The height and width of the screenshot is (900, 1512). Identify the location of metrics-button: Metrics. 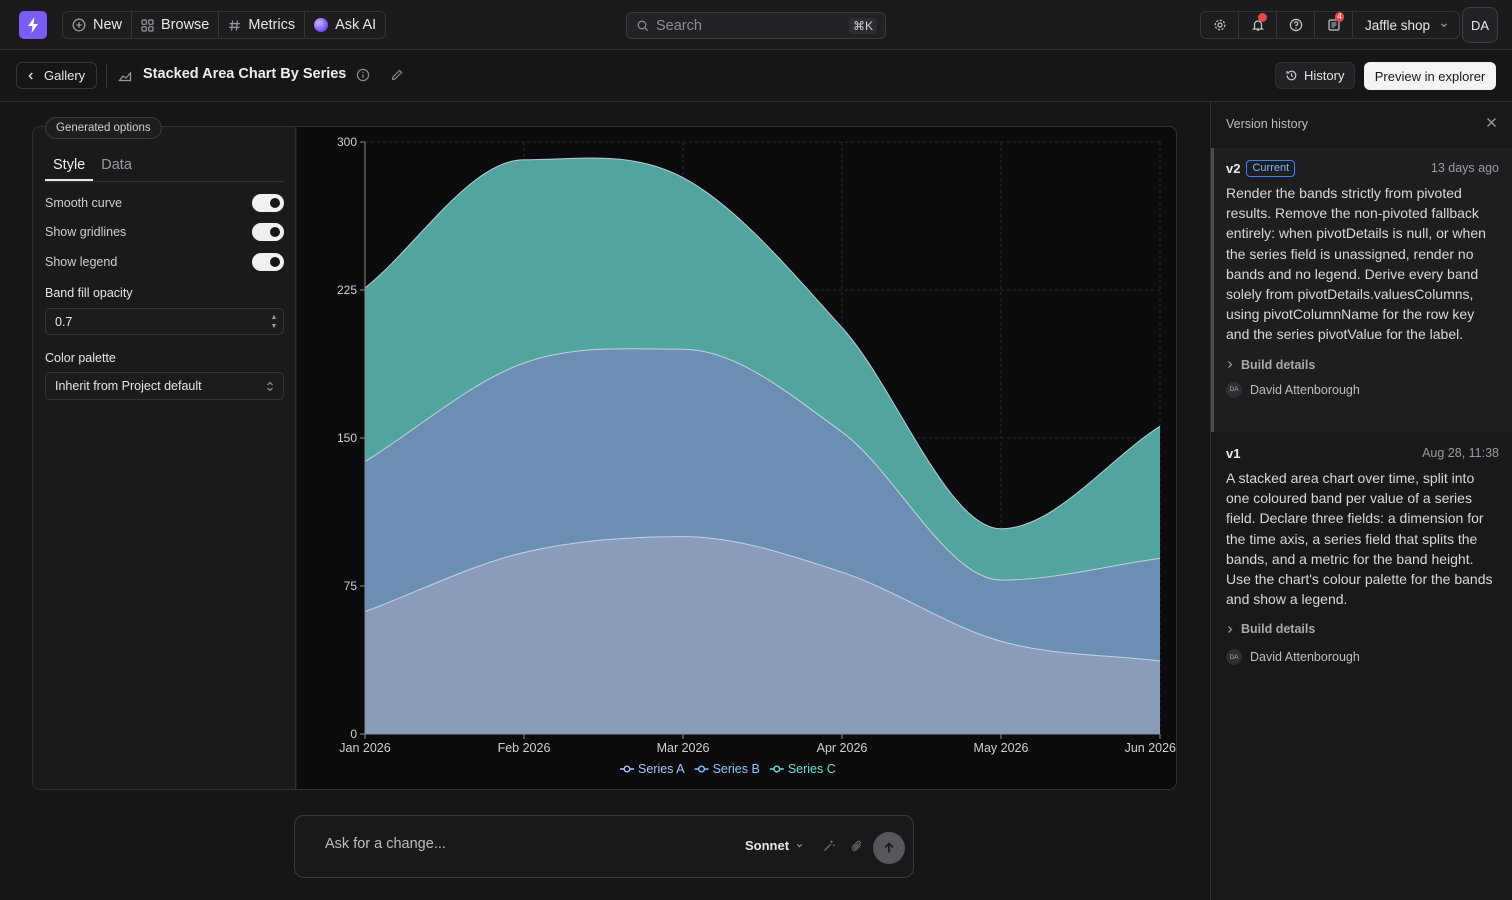
(262, 25).